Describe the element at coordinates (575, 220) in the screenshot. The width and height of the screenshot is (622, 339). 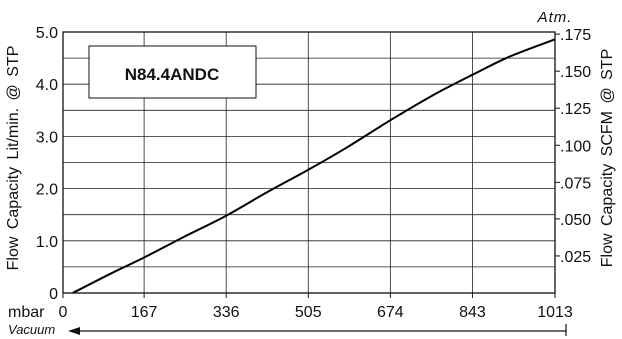
I see `y-right-tick-label: .050` at that location.